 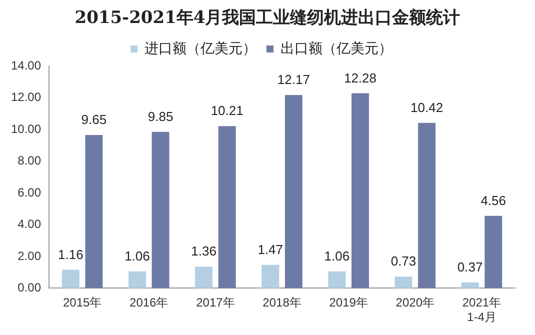 I want to click on y-tick-label: 4.00, so click(x=30, y=224).